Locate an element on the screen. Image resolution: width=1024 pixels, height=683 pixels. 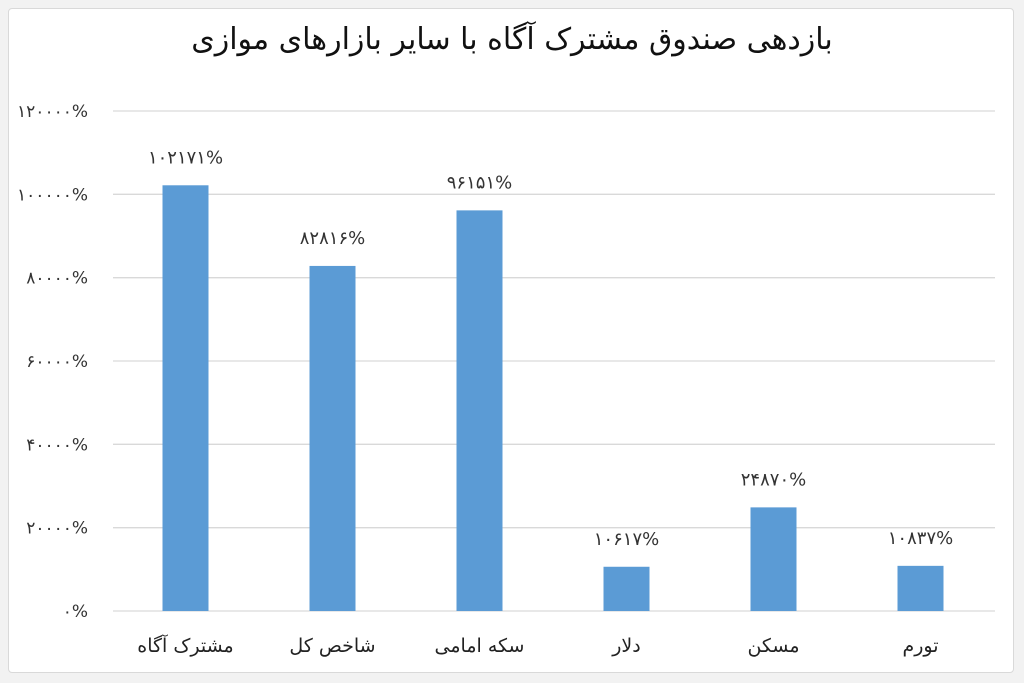
y-tick-label: ۱۲۰۰۰۰% is located at coordinates (52, 112).